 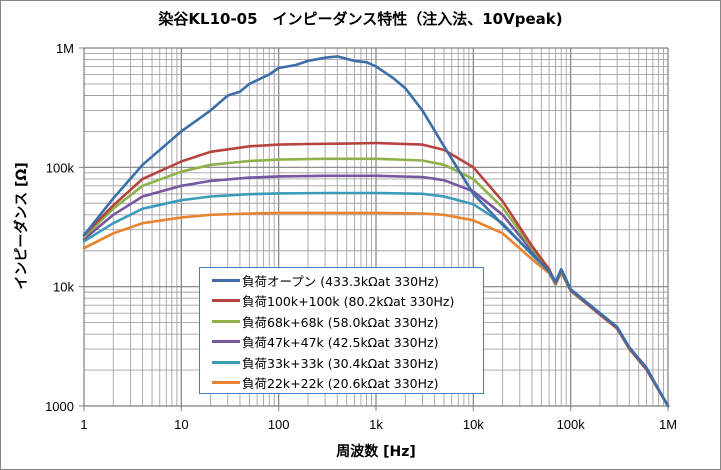 What do you see at coordinates (59, 406) in the screenshot?
I see `y-tick-label: 1000` at bounding box center [59, 406].